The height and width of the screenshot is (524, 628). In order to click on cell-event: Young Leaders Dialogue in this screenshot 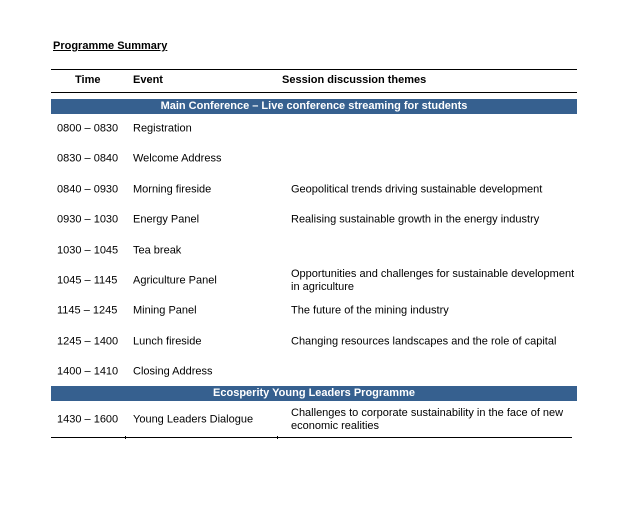, I will do `click(193, 419)`.